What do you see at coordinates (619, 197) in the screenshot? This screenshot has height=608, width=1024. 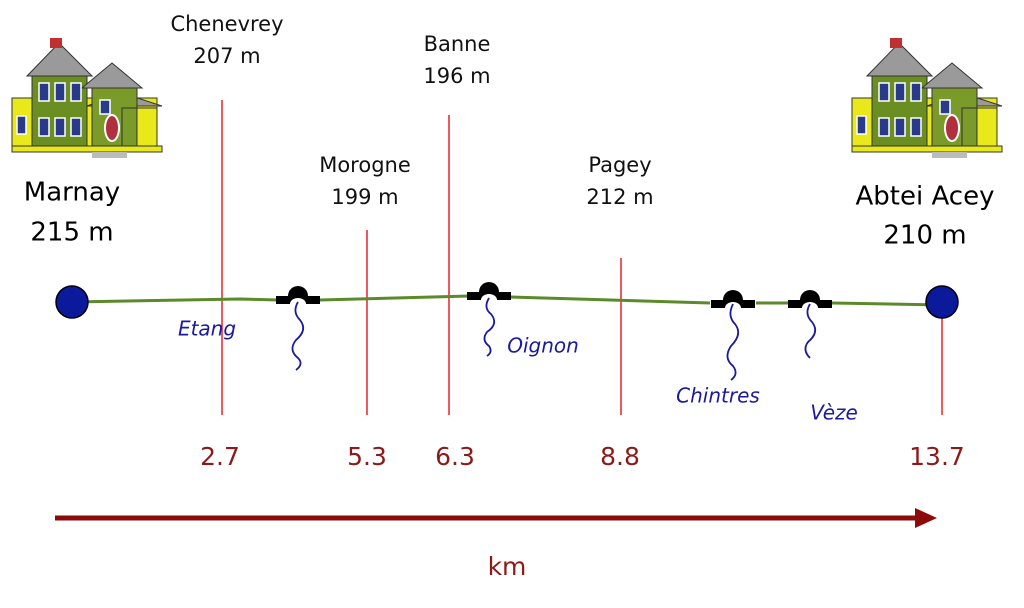 I see `stop-altitude: 212 m` at bounding box center [619, 197].